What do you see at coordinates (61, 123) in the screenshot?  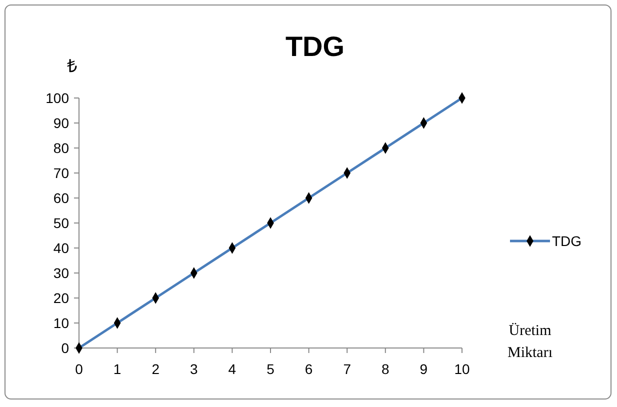 I see `y-tick-label: 90` at bounding box center [61, 123].